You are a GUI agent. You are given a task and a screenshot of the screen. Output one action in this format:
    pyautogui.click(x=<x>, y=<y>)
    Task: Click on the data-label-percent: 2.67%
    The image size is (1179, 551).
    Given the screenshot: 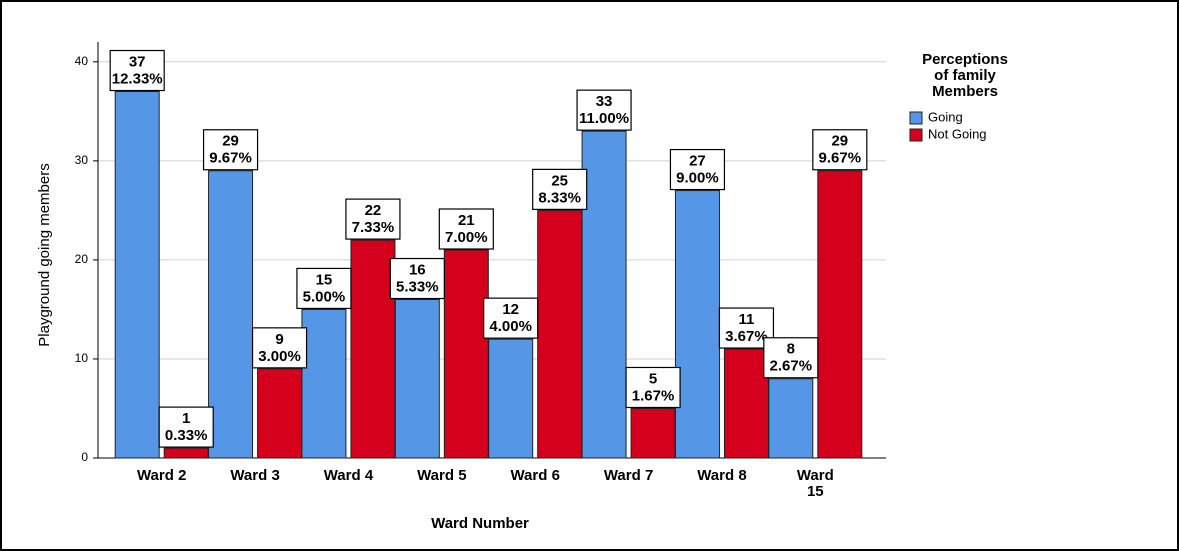 What is the action you would take?
    pyautogui.click(x=791, y=366)
    